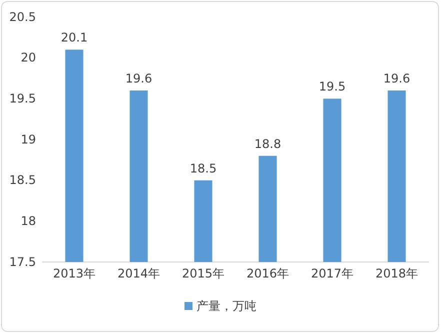 This screenshot has height=334, width=441. Describe the element at coordinates (332, 87) in the screenshot. I see `data-label: 19.5` at that location.